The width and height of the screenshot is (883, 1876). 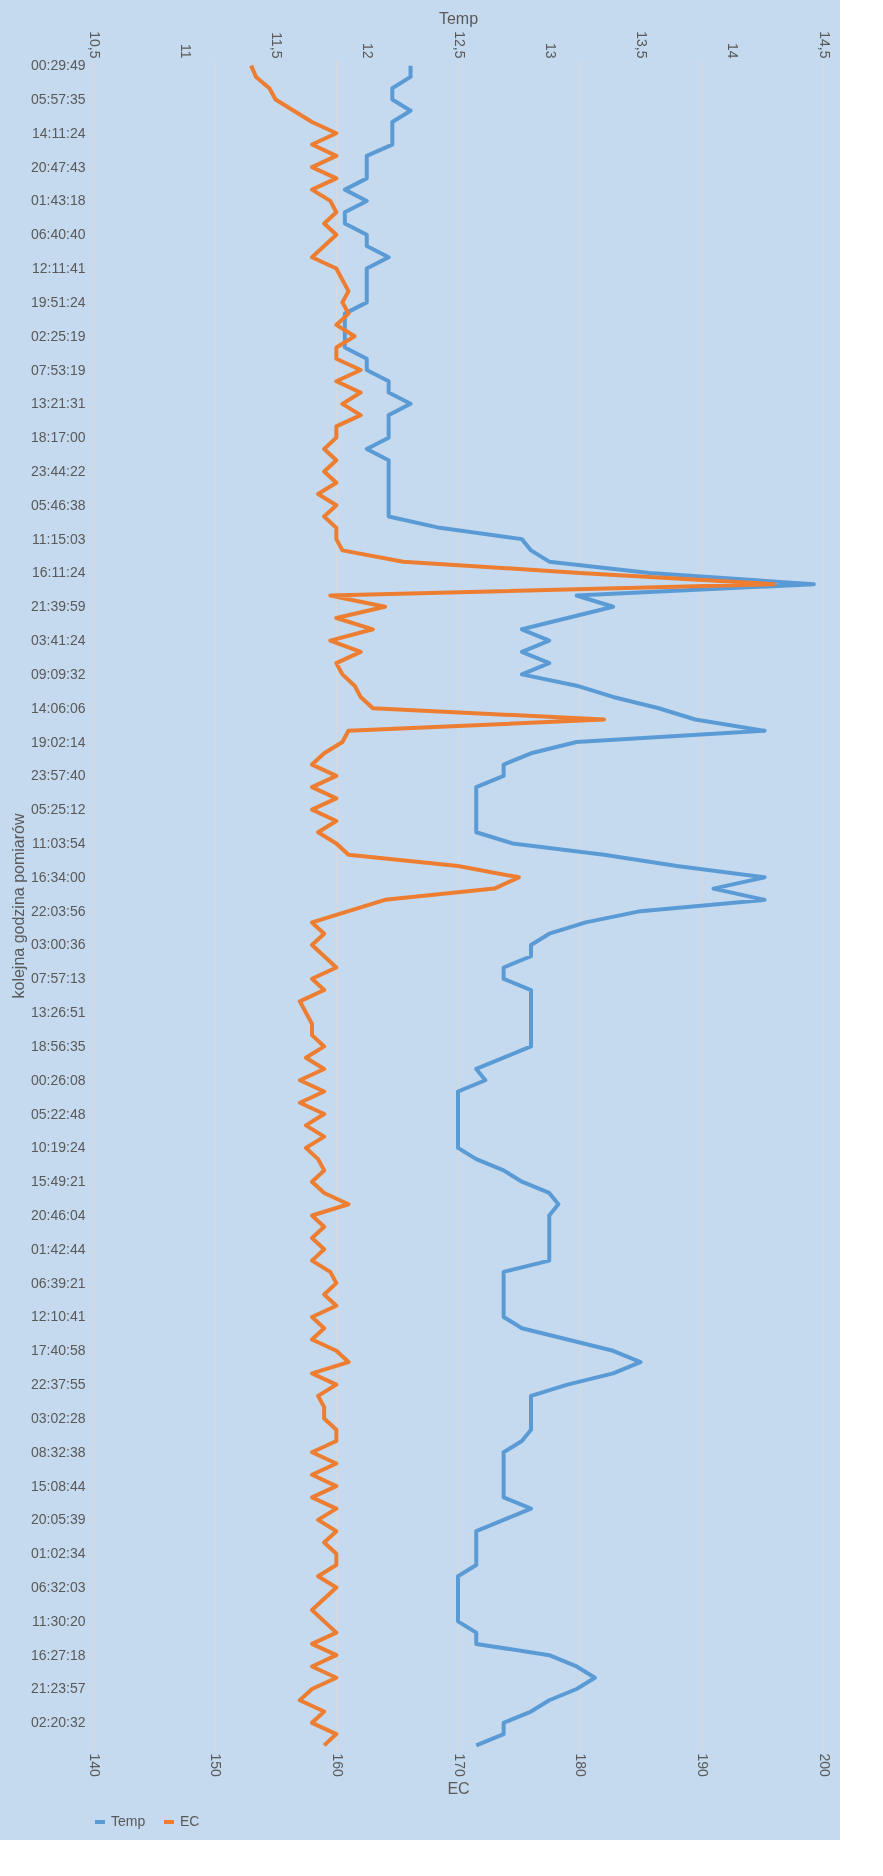 I want to click on y-tick-label: 13:26:51, so click(x=58, y=1012).